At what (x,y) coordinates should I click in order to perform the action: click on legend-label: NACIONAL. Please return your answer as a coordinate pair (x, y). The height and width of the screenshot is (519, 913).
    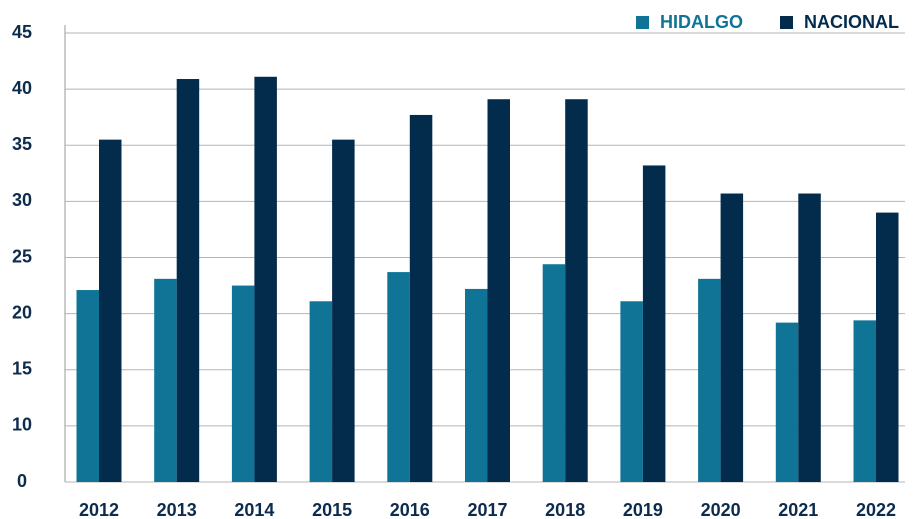
    Looking at the image, I should click on (851, 22).